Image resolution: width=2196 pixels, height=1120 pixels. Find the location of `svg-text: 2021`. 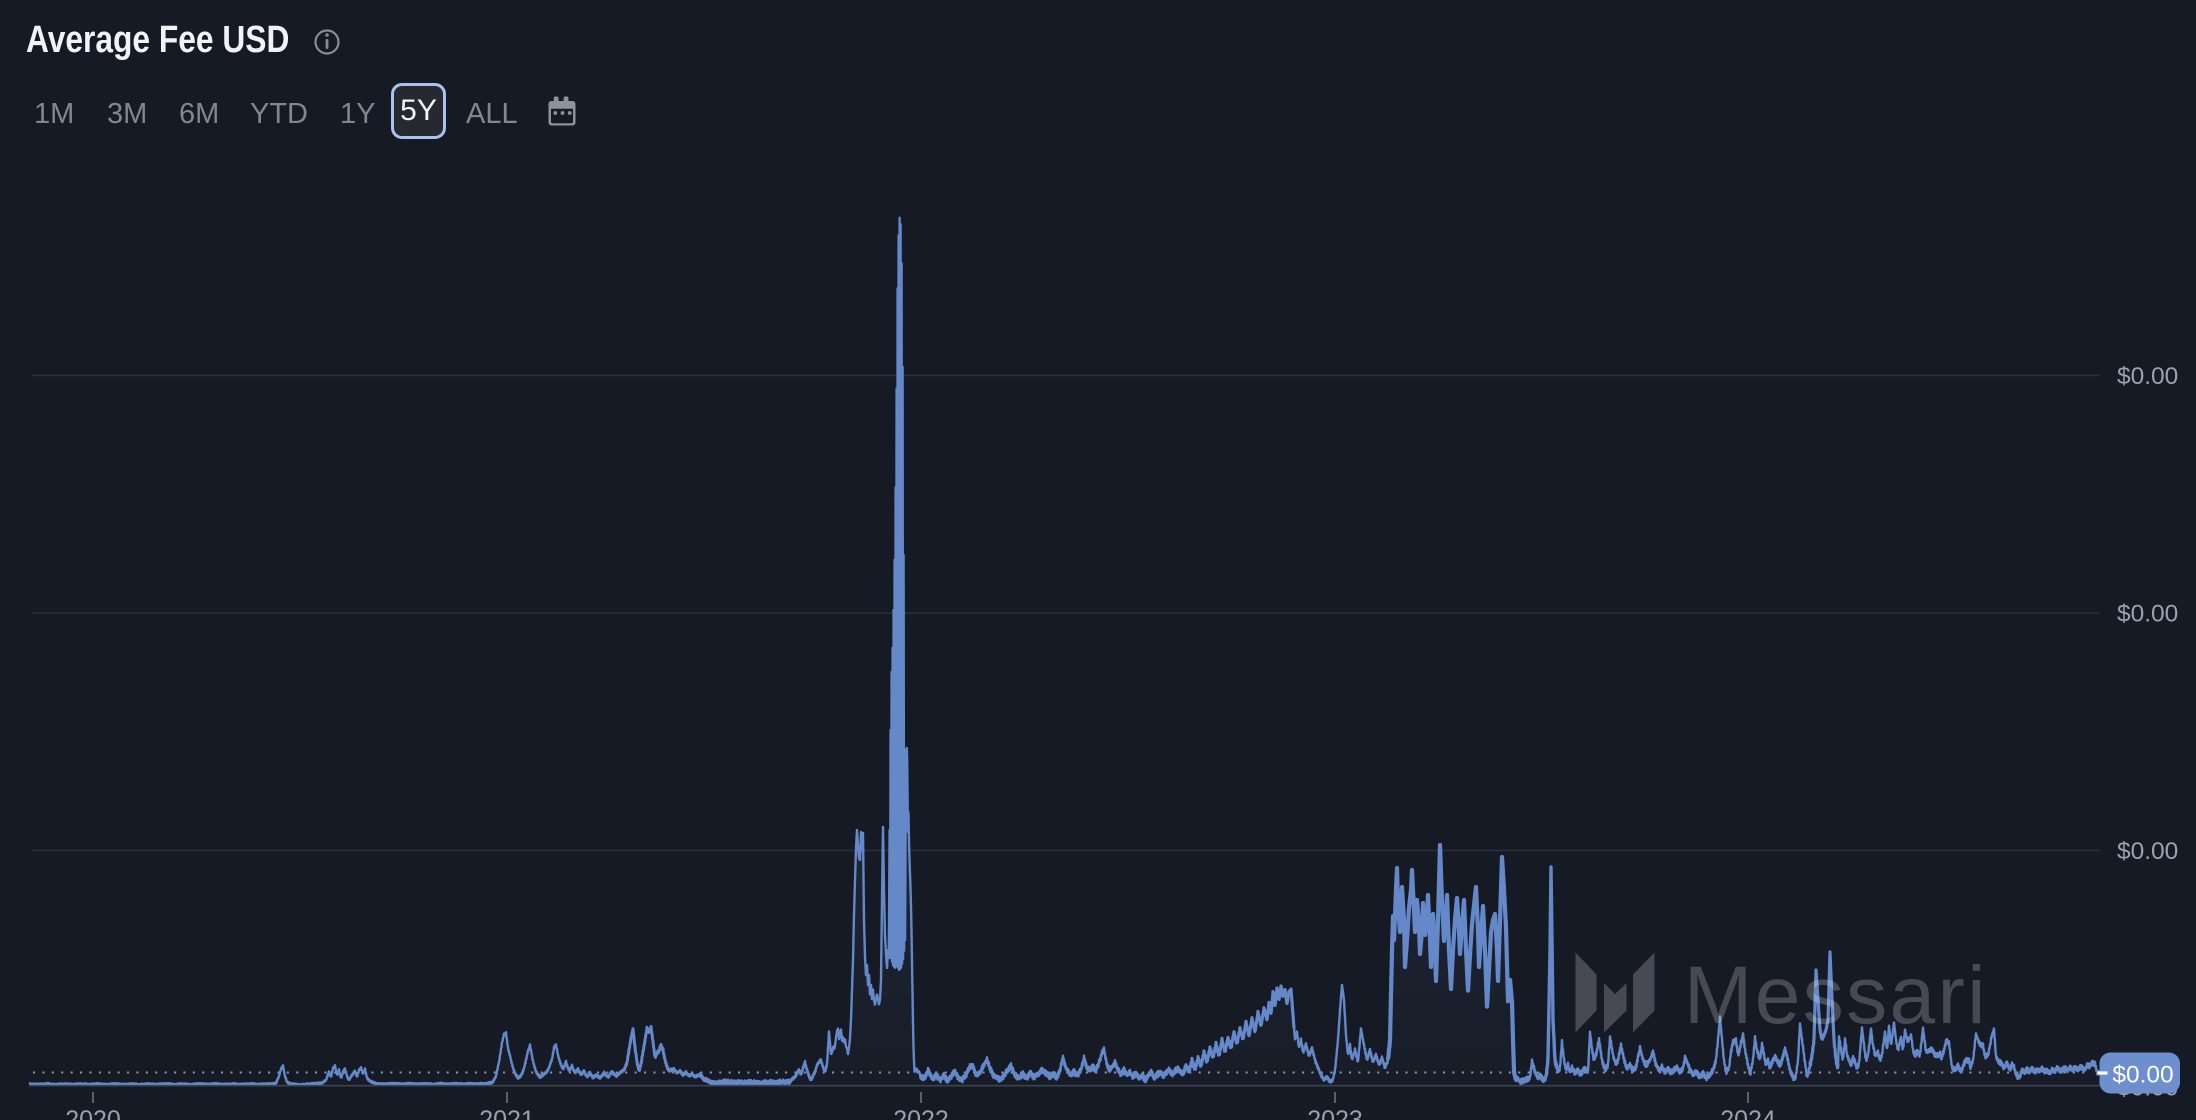

svg-text: 2021 is located at coordinates (507, 1113).